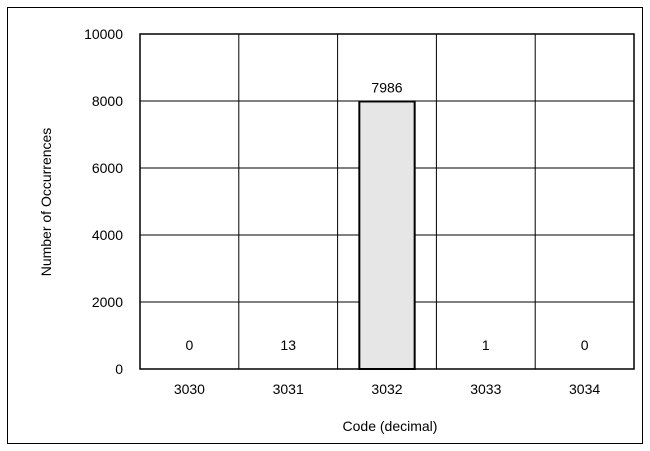  What do you see at coordinates (485, 389) in the screenshot?
I see `x-tick-label: 3033` at bounding box center [485, 389].